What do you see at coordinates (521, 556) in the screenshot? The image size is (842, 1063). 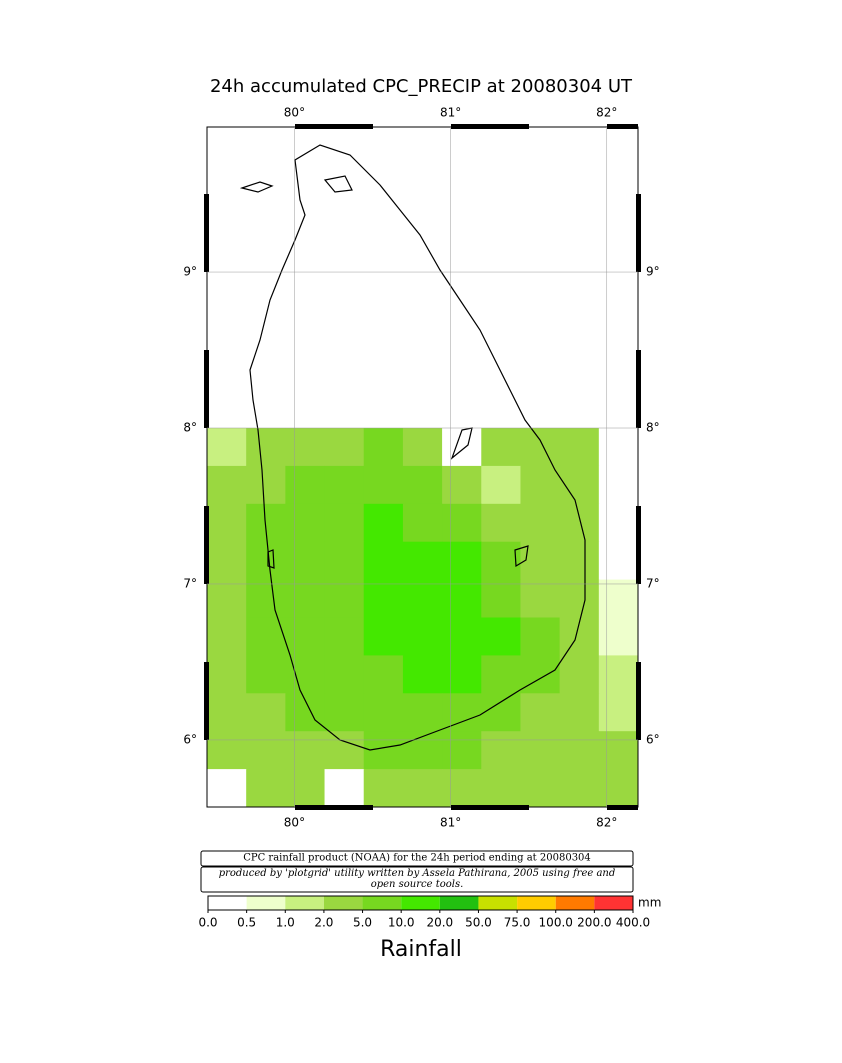 I see `reservoir` at bounding box center [521, 556].